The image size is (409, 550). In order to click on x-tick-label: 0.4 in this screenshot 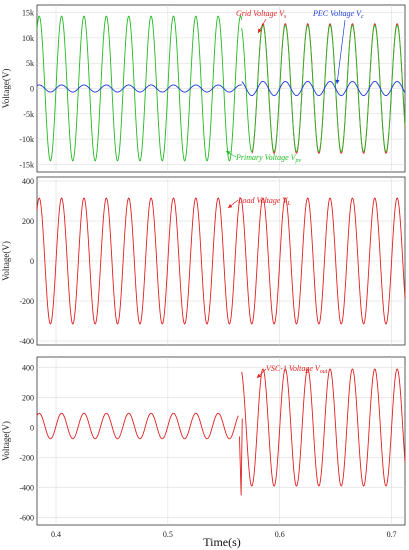, I will do `click(56, 534)`.